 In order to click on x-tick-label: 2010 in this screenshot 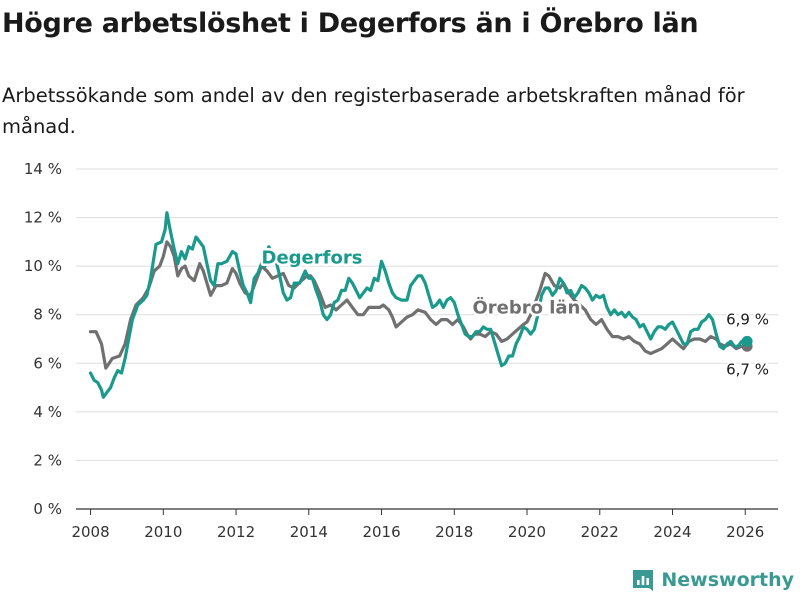, I will do `click(163, 532)`.